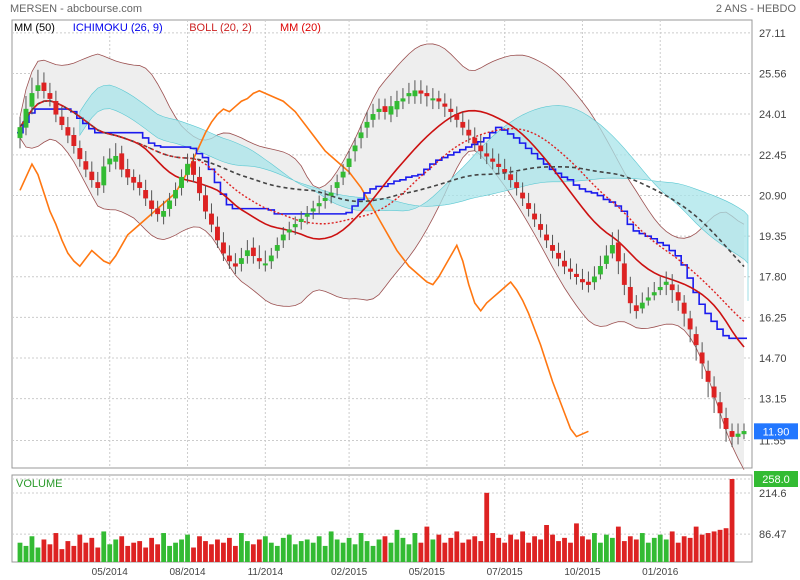 This screenshot has height=580, width=800. Describe the element at coordinates (76, 9) in the screenshot. I see `chart-title: MERSEN - abcbourse.com` at that location.